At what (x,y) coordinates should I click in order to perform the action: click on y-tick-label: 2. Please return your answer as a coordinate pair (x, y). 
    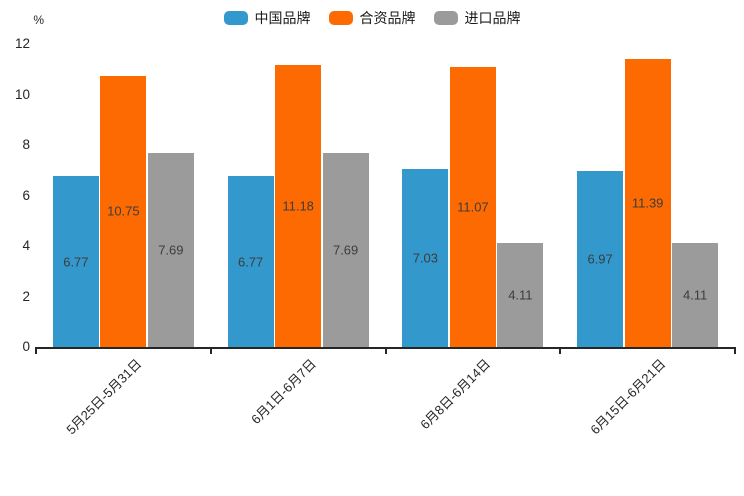
    Looking at the image, I should click on (26, 296).